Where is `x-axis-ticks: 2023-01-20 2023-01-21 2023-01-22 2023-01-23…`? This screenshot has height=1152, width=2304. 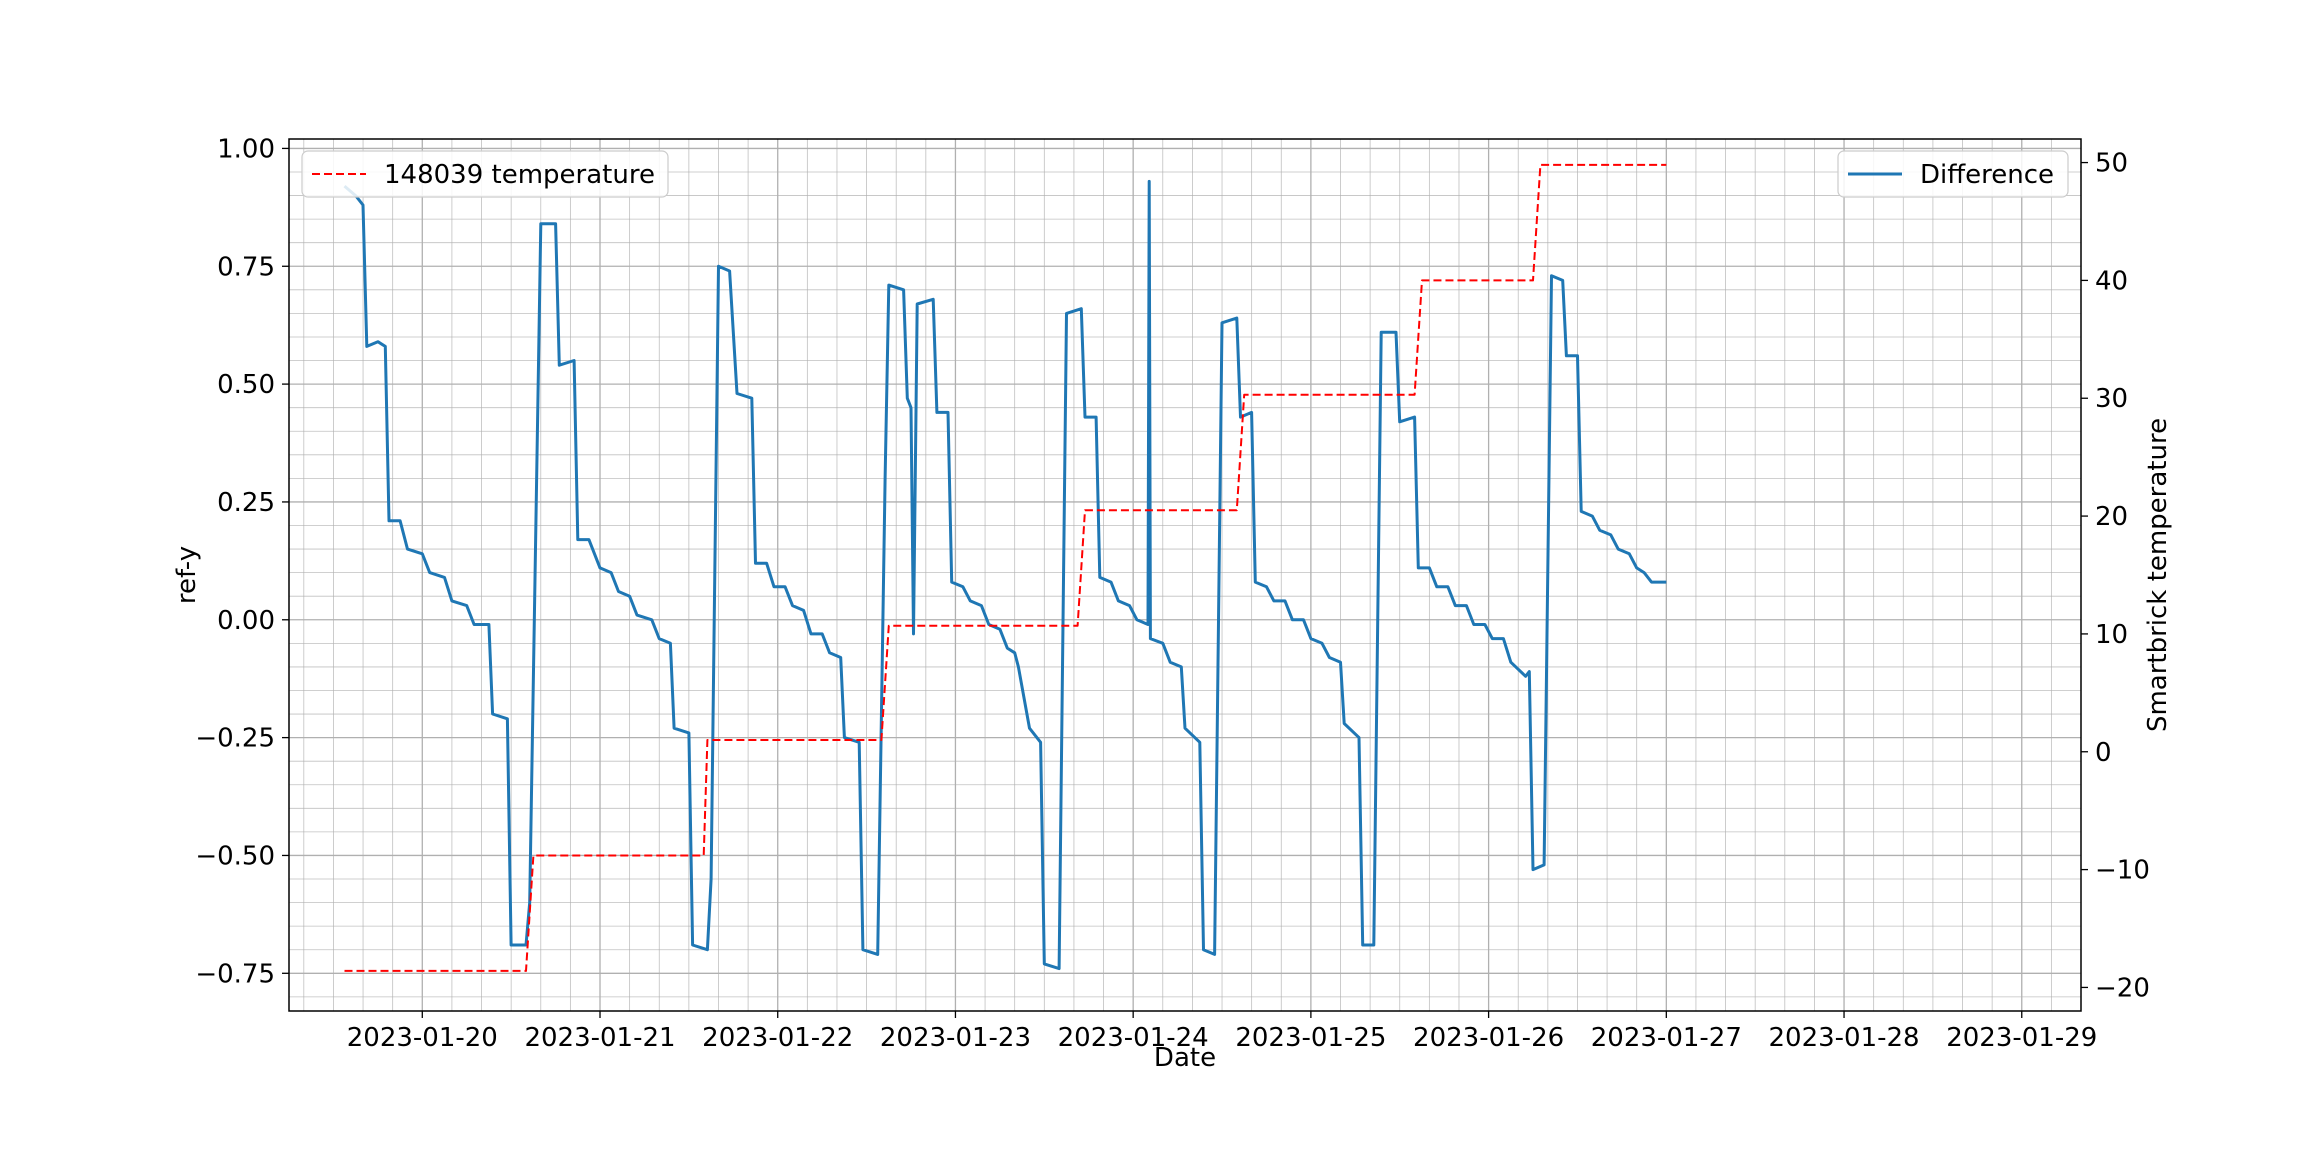
x-axis-ticks: 2023-01-20 2023-01-21 2023-01-22 2023-01-23… is located at coordinates (1222, 1032).